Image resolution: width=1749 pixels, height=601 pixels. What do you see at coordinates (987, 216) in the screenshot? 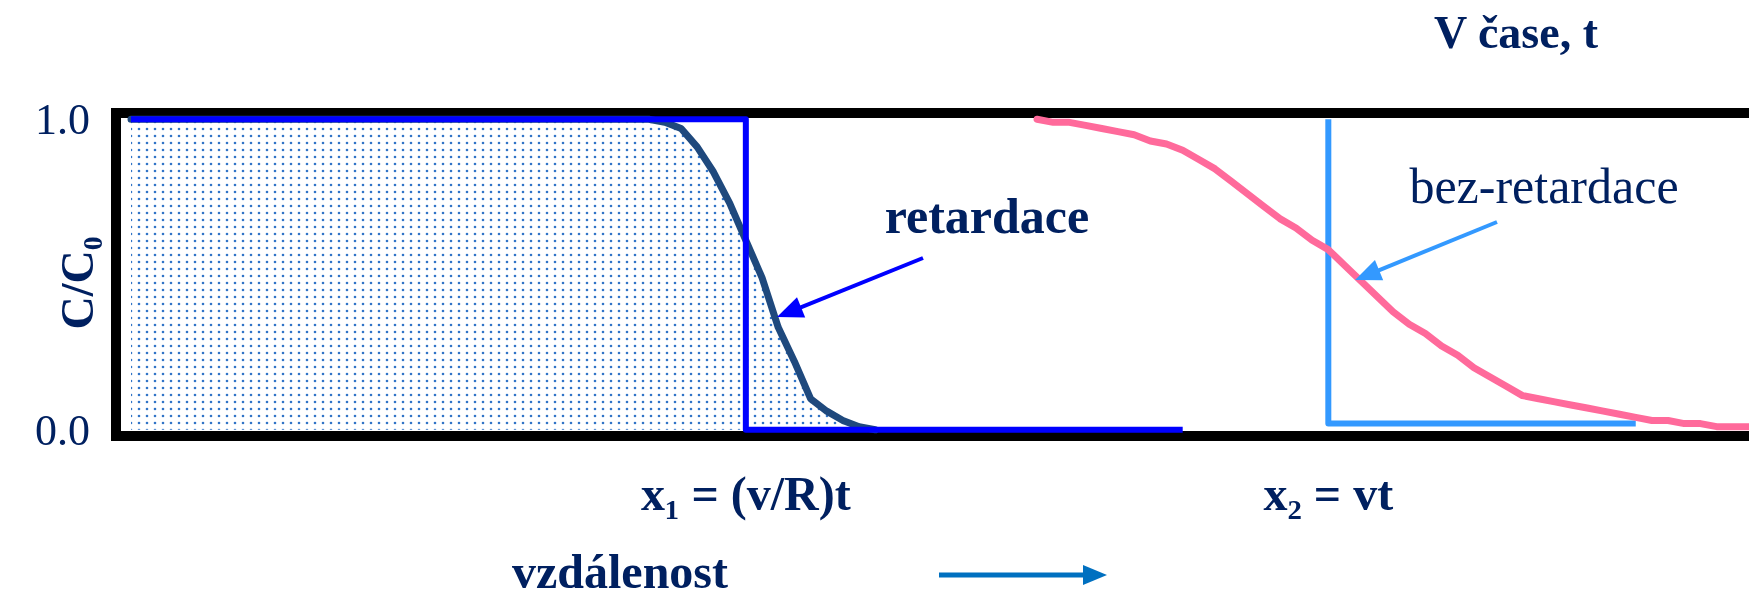
I see `annotation: retardace` at bounding box center [987, 216].